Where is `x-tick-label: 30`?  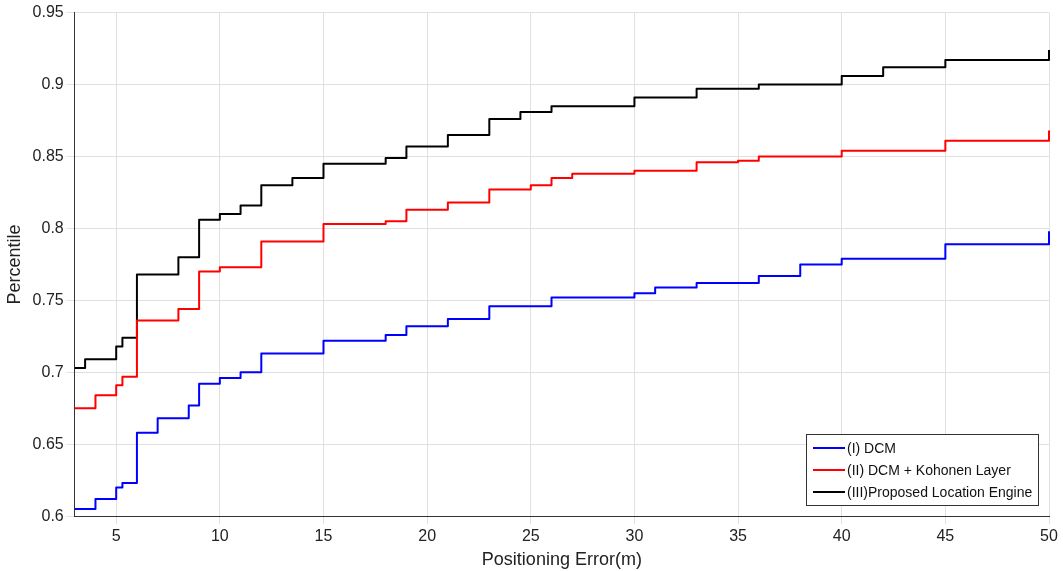 x-tick-label: 30 is located at coordinates (634, 536).